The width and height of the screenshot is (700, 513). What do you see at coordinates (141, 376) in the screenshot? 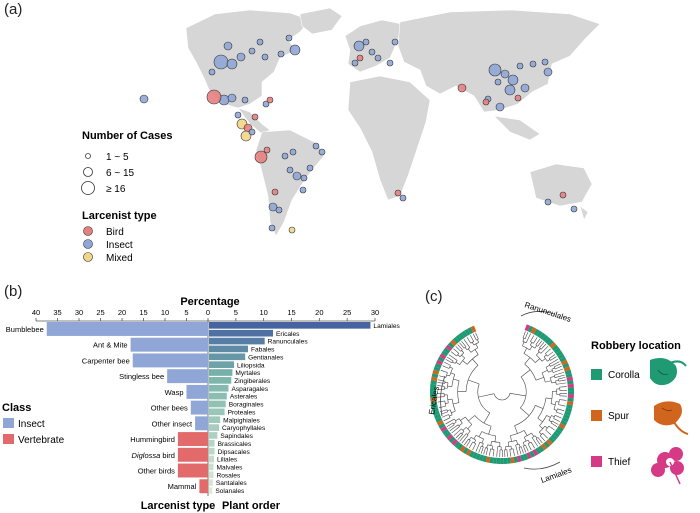
I see `larcenist-bar-label: Stingless bee` at bounding box center [141, 376].